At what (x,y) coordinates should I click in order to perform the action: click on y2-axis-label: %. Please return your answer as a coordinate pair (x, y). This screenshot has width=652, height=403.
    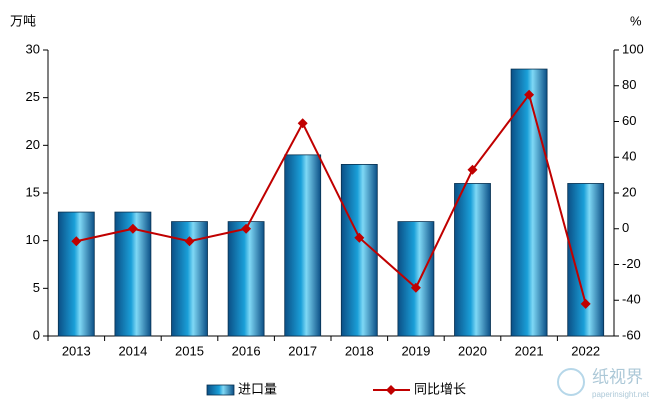
    Looking at the image, I should click on (636, 20).